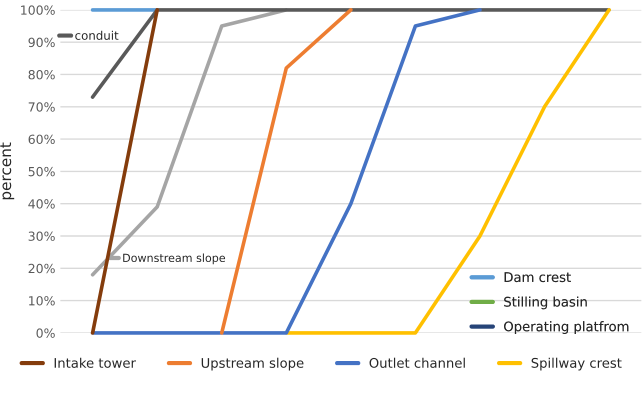 Image resolution: width=642 pixels, height=412 pixels. I want to click on legend-label: Outlet channel, so click(417, 363).